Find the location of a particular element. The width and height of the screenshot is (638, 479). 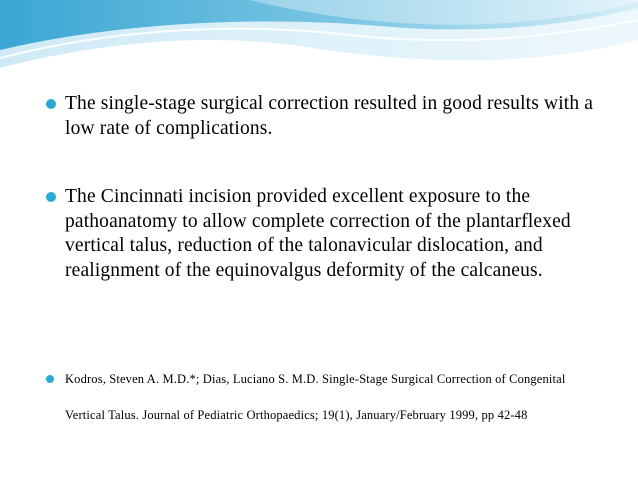

wave-dark is located at coordinates (319, 25).